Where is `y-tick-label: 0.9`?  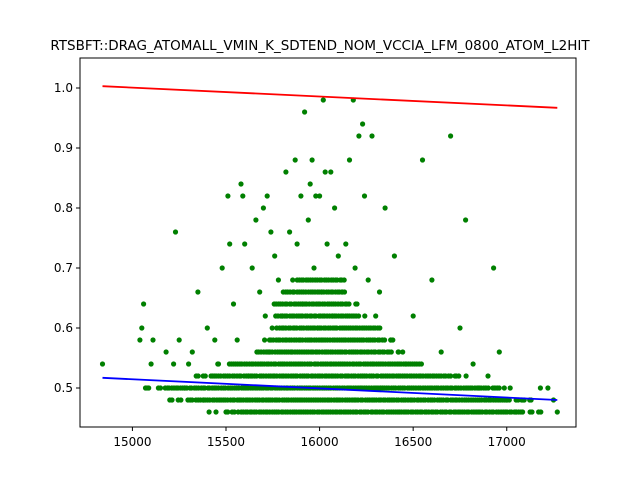 y-tick-label: 0.9 is located at coordinates (63, 148).